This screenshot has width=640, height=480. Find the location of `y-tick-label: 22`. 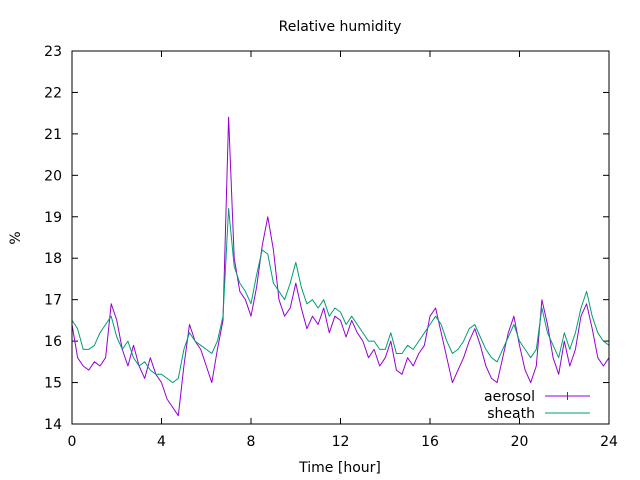

y-tick-label: 22 is located at coordinates (53, 93).